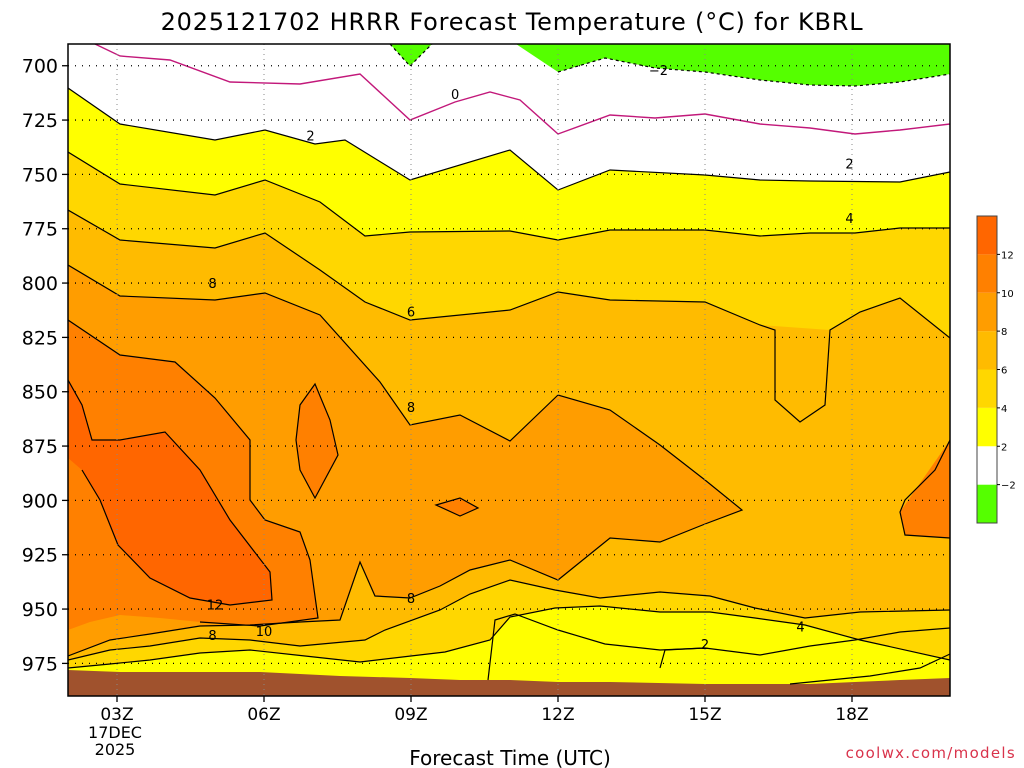  I want to click on colorbar-label: 2, so click(1004, 447).